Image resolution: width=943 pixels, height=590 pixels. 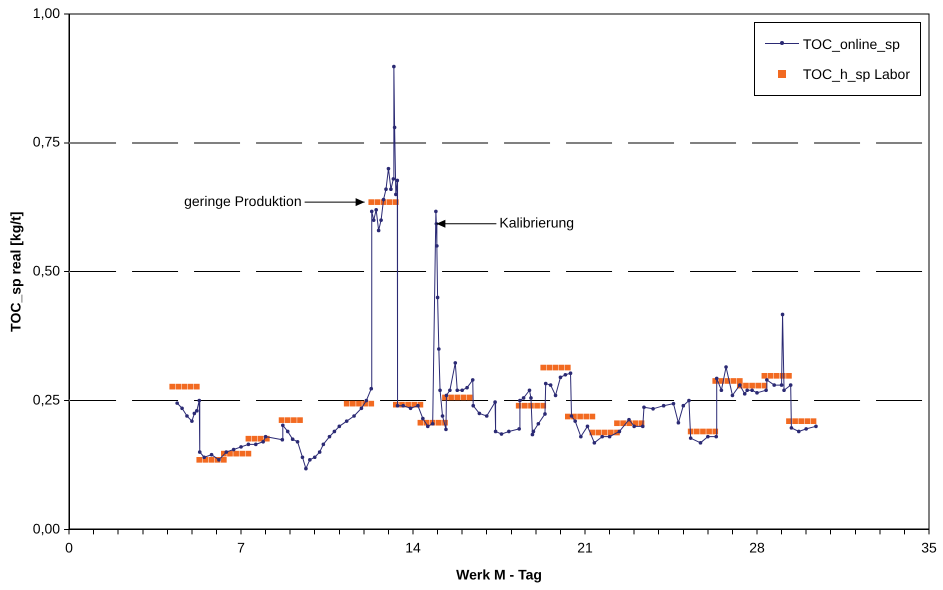 What do you see at coordinates (46, 12) in the screenshot?
I see `y-tick-label: 1,00` at bounding box center [46, 12].